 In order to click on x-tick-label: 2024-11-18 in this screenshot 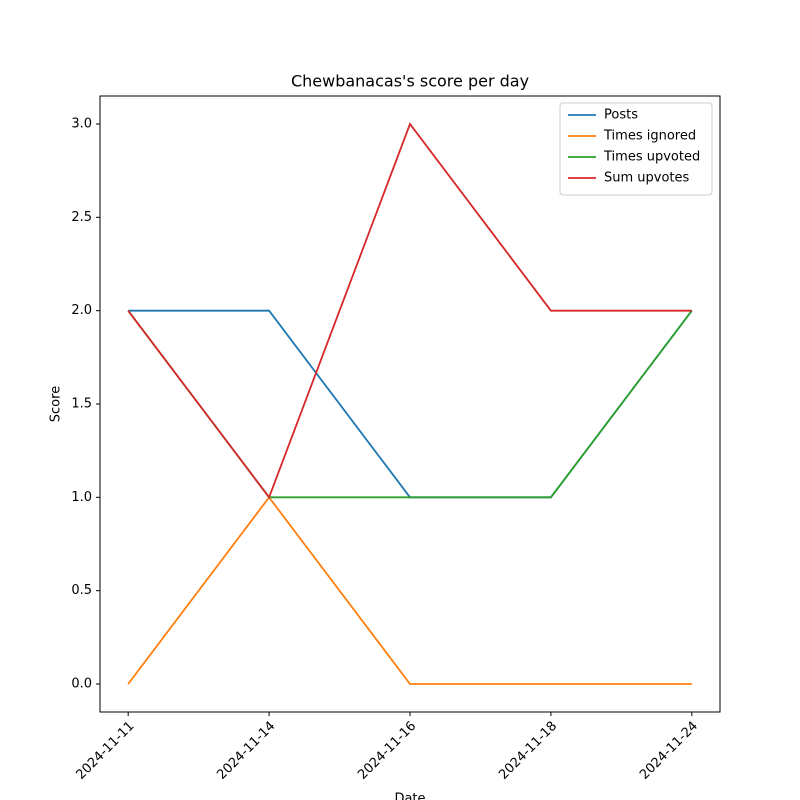, I will do `click(528, 751)`.